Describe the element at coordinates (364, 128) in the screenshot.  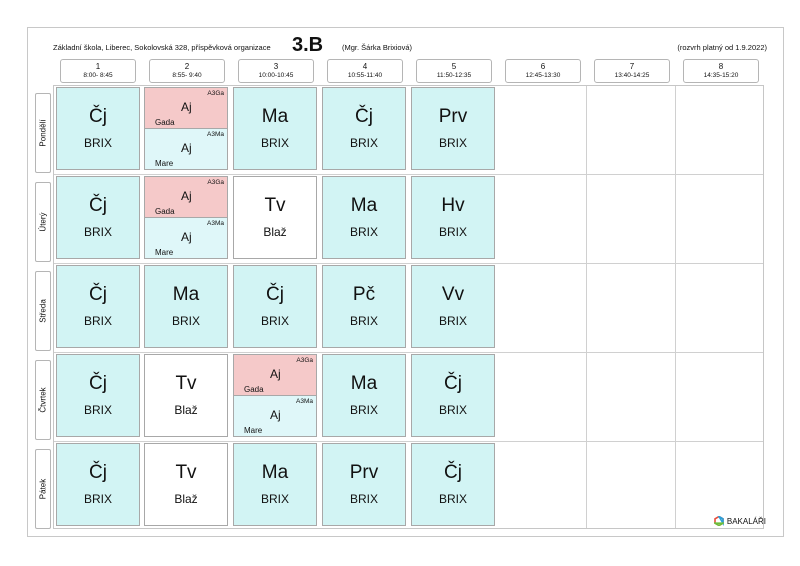
I see `lesson-cell-mon-4: Čj BRIX` at that location.